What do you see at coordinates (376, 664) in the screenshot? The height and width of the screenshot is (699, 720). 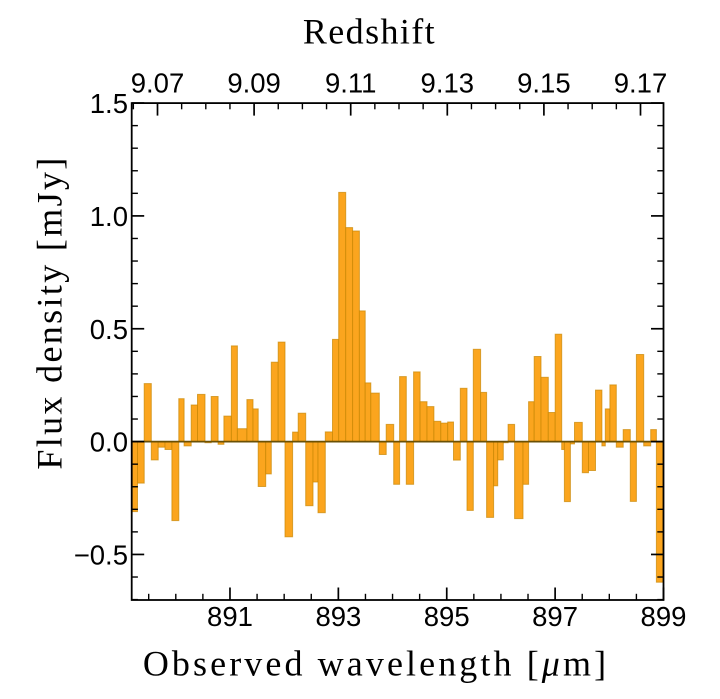 I see `svg-text: Observed wavelength [μm]` at bounding box center [376, 664].